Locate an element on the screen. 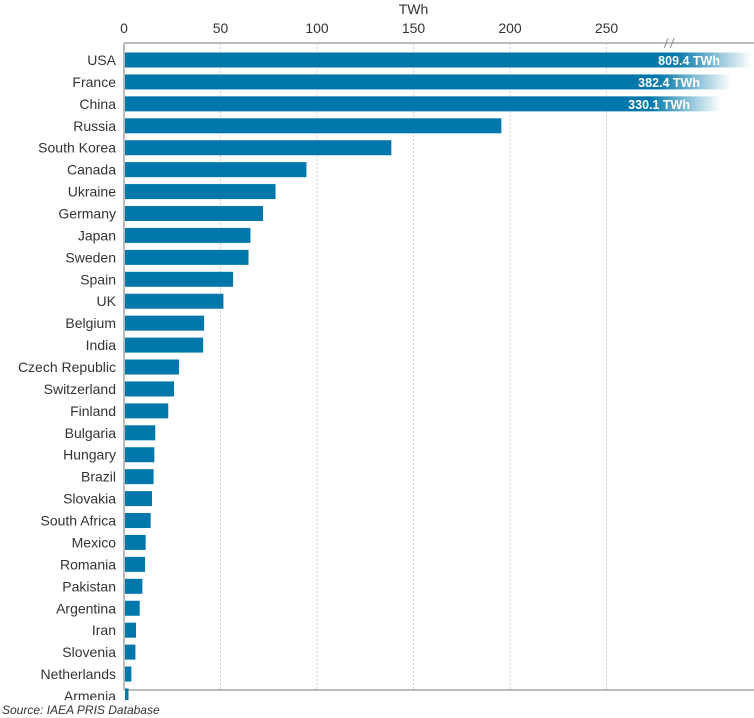 This screenshot has height=718, width=754. bar-france is located at coordinates (428, 82).